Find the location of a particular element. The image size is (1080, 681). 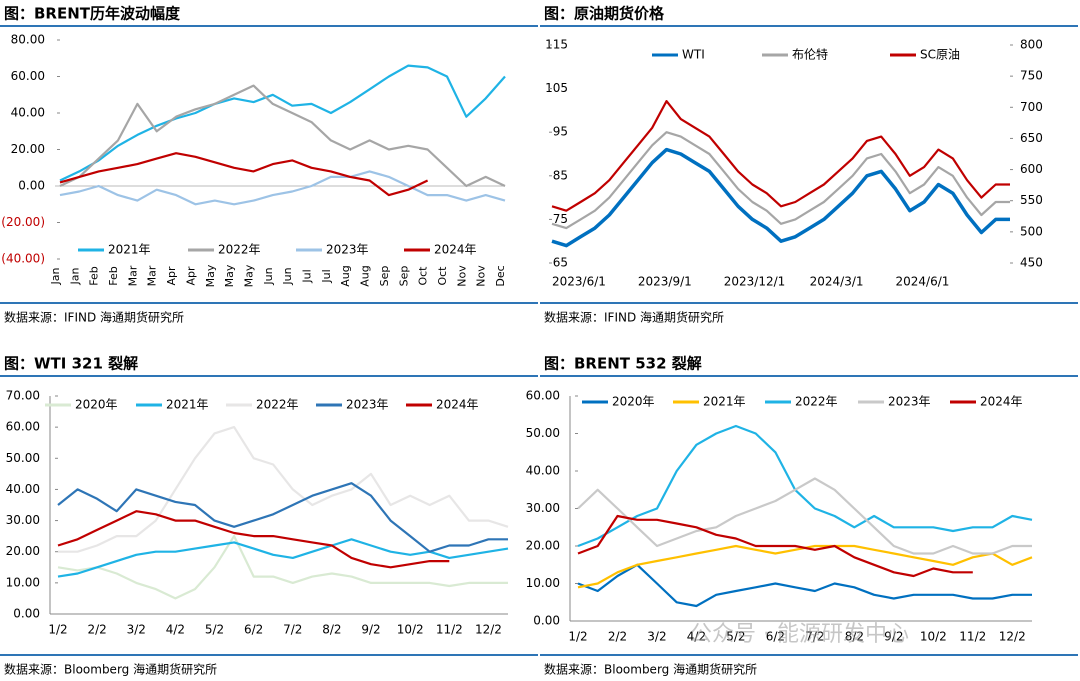

y2-tick-label: 550 is located at coordinates (1031, 200).